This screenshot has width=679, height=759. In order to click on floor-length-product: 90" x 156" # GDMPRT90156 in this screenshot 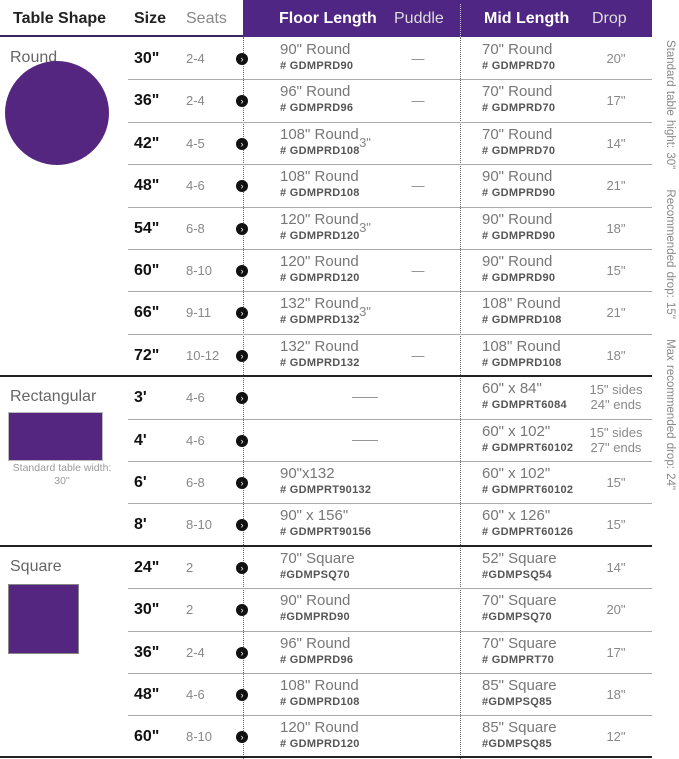, I will do `click(325, 524)`.